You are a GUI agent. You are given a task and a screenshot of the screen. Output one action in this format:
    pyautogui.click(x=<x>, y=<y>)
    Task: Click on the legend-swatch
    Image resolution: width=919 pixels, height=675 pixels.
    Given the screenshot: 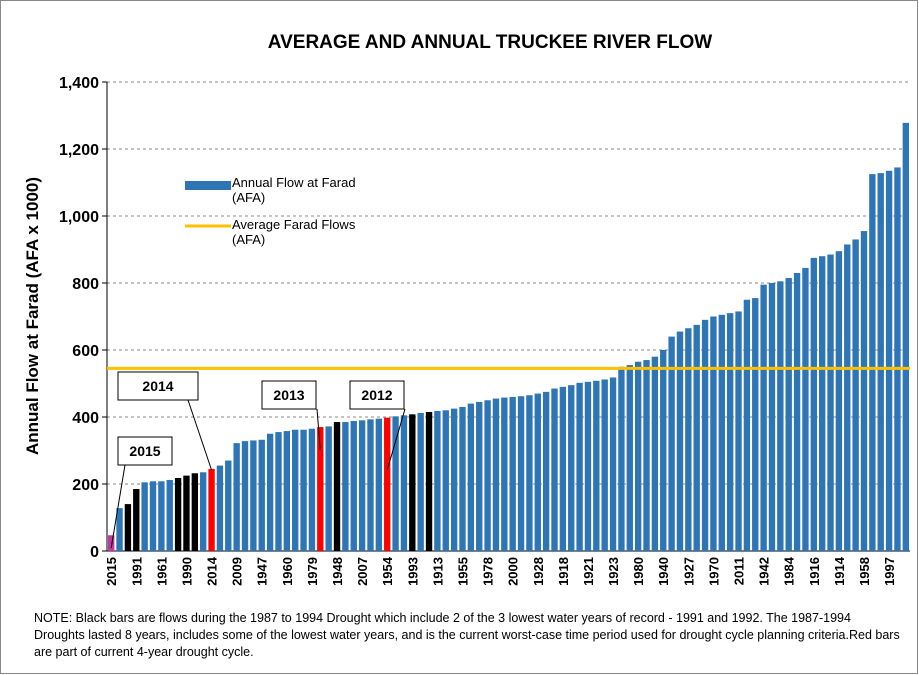 What is the action you would take?
    pyautogui.click(x=208, y=185)
    